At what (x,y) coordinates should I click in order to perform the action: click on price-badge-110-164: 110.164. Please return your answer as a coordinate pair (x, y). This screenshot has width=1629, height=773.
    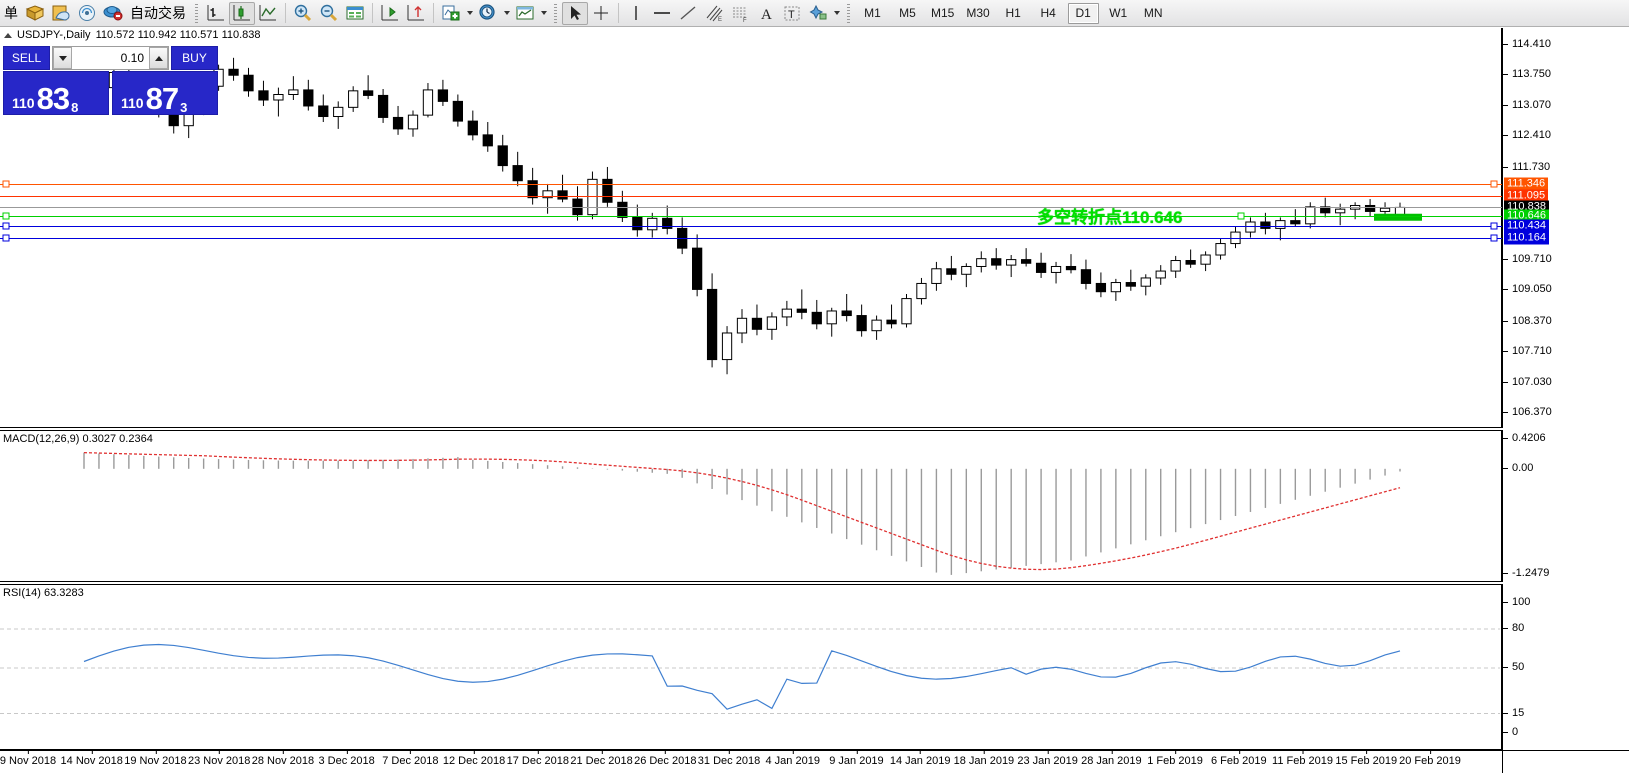
    Looking at the image, I should click on (1526, 238).